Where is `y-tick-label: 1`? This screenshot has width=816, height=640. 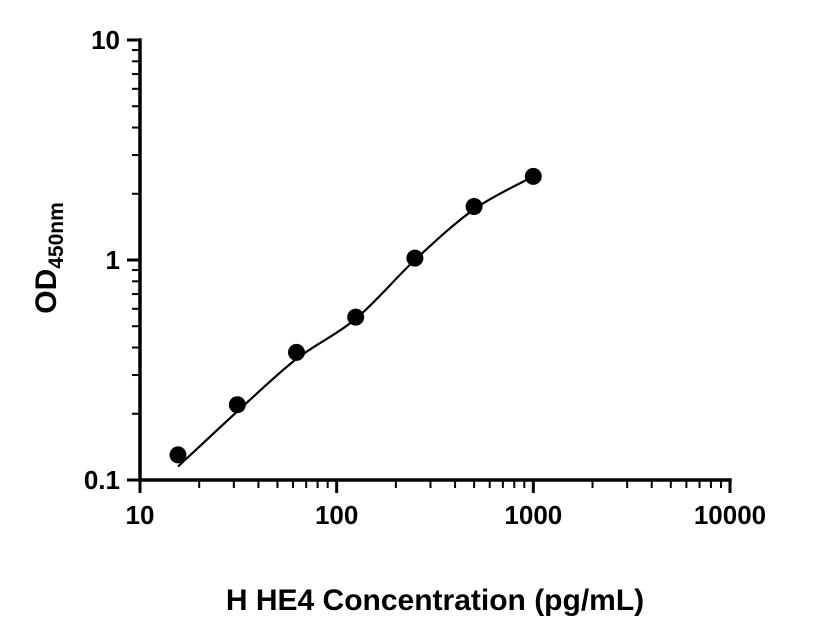 y-tick-label: 1 is located at coordinates (113, 260).